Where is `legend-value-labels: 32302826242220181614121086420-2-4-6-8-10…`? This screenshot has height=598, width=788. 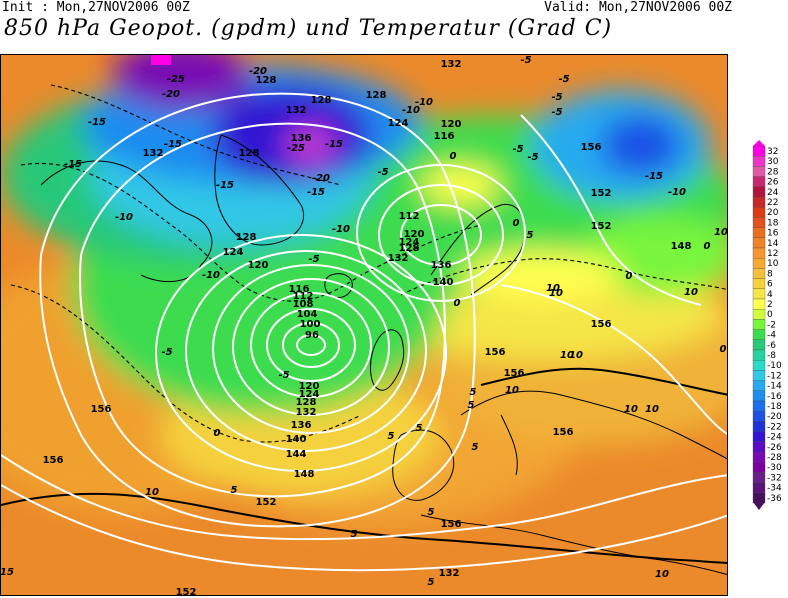 legend-value-labels: 32302826242220181614121086420-2-4-6-8-10… is located at coordinates (774, 325).